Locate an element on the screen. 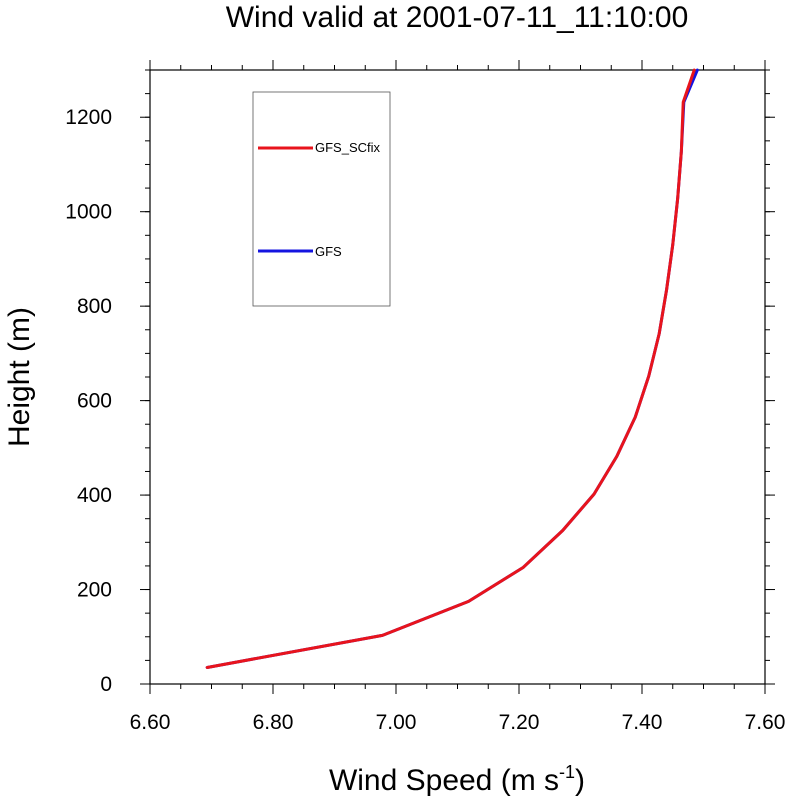 The image size is (791, 800). y-tick-label: 600 is located at coordinates (94, 401).